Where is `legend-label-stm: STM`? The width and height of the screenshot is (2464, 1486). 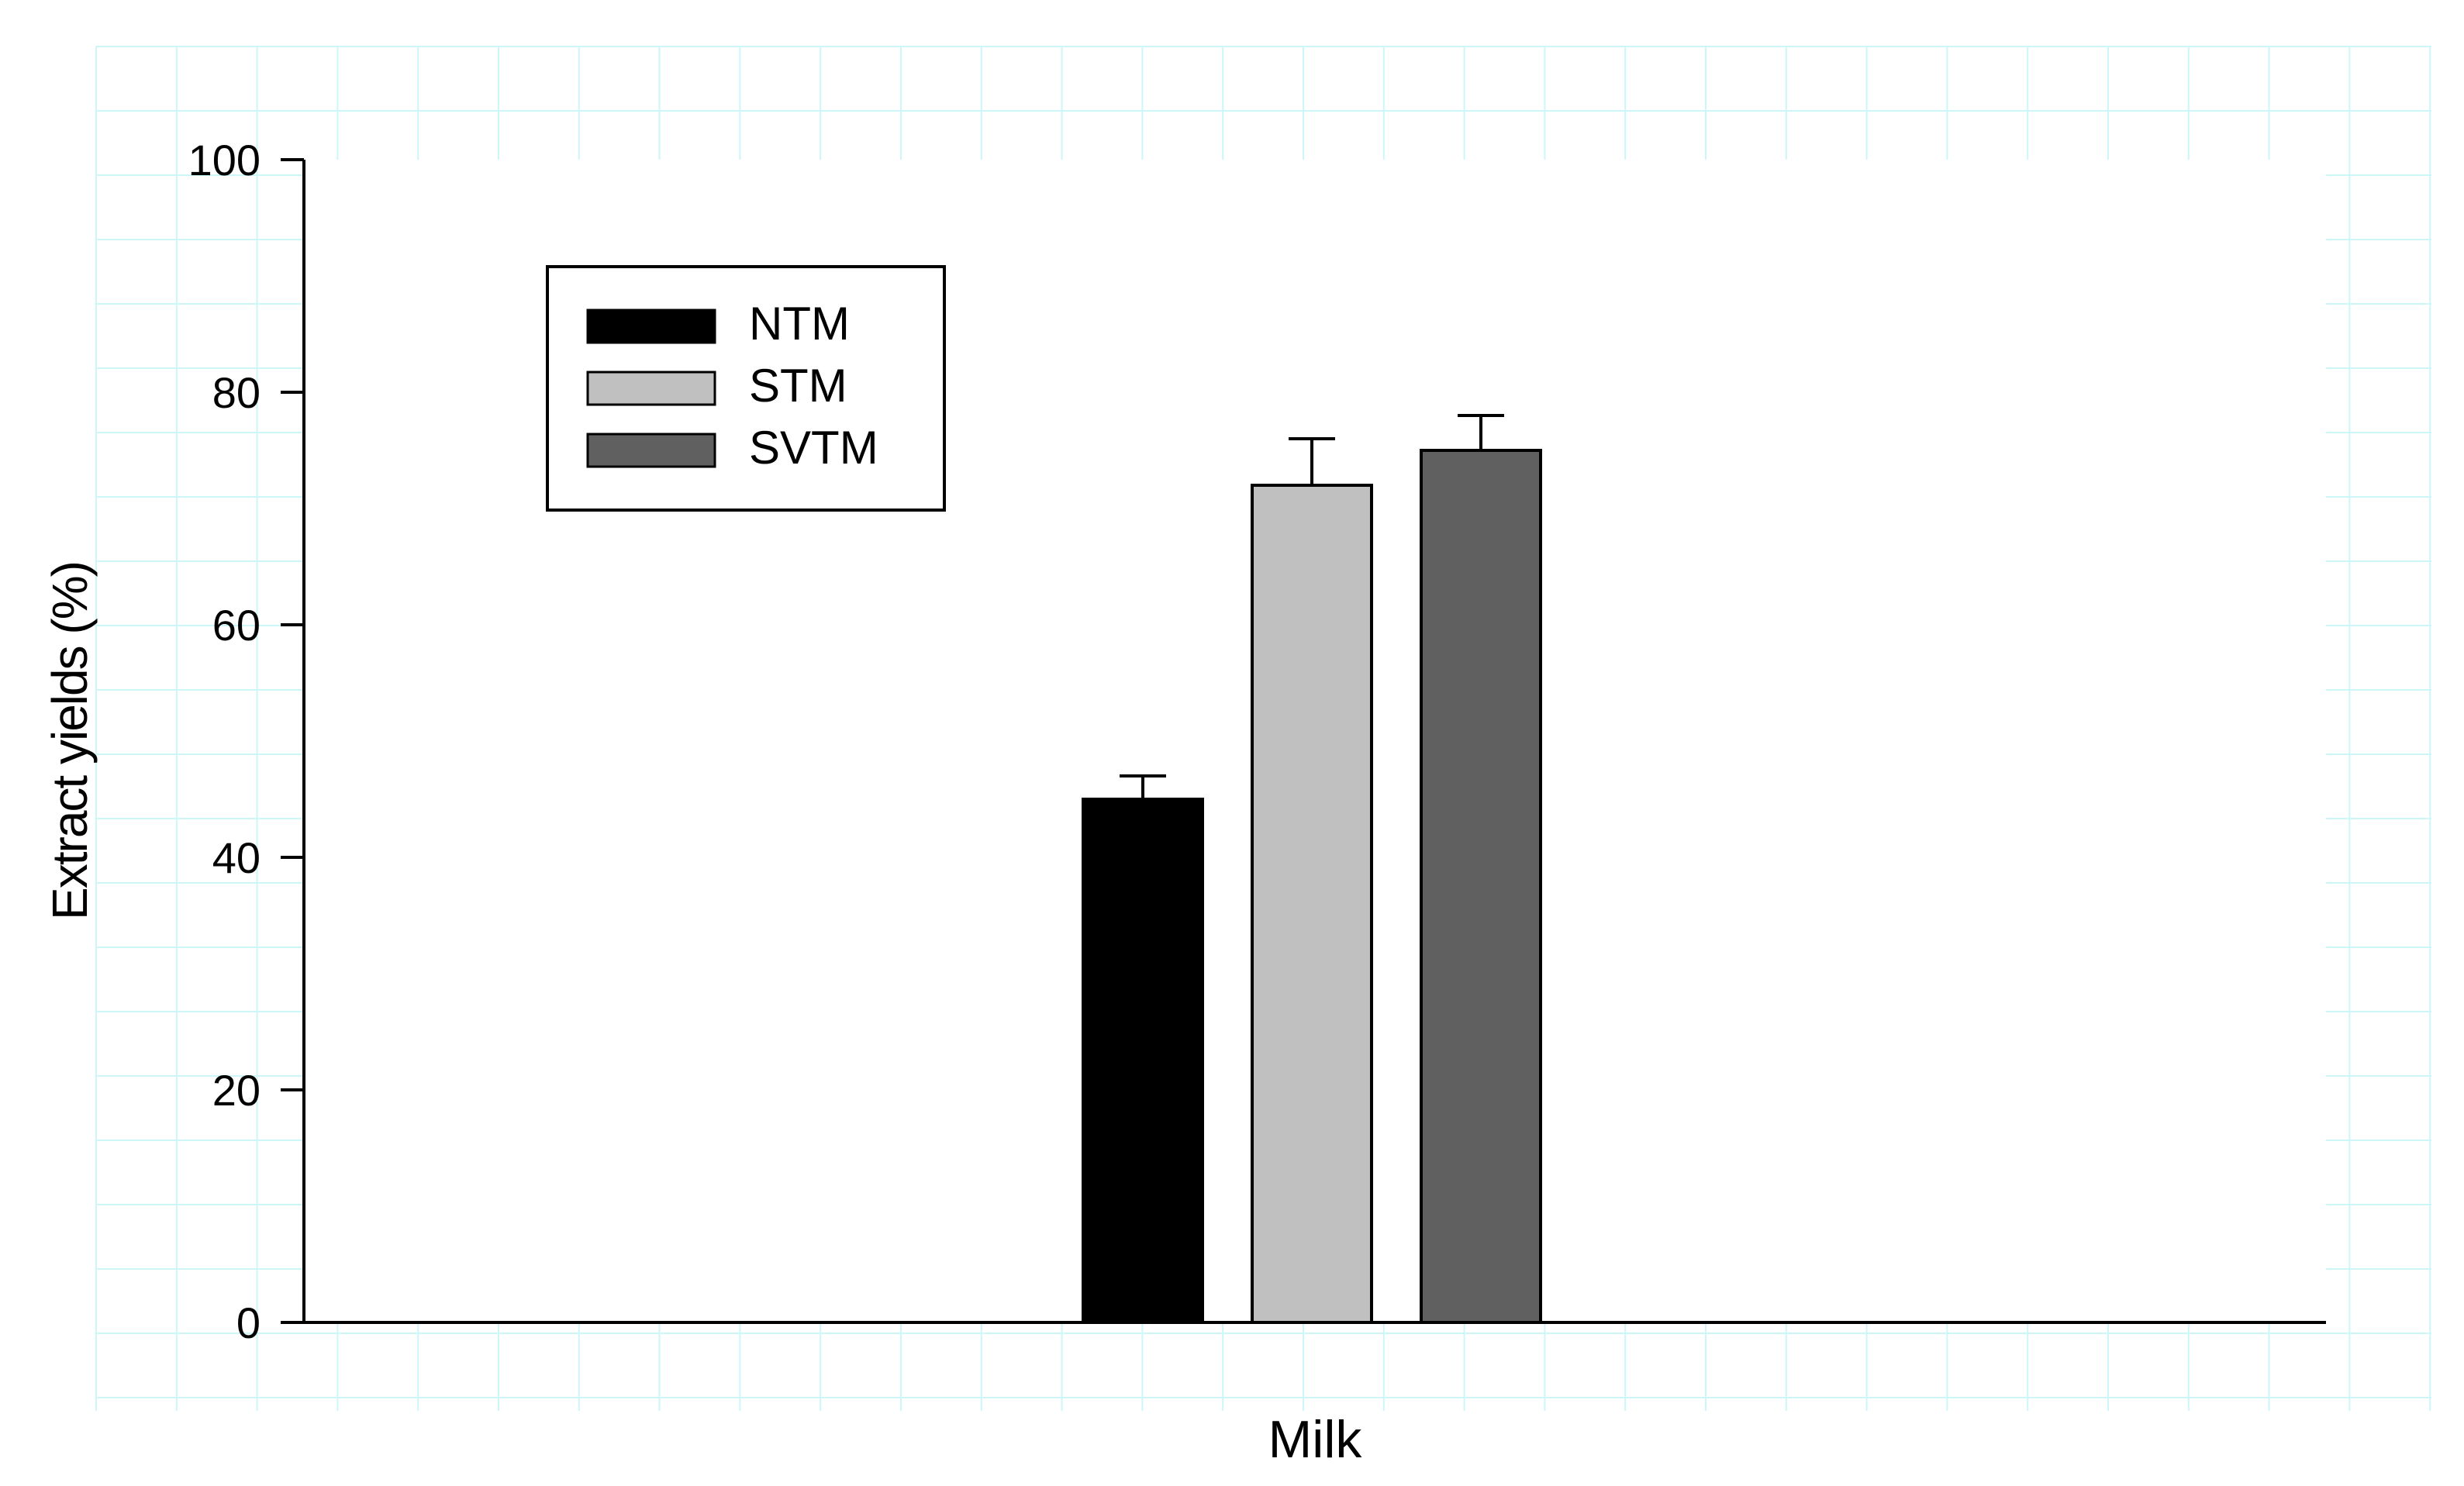 legend-label-stm: STM is located at coordinates (798, 386).